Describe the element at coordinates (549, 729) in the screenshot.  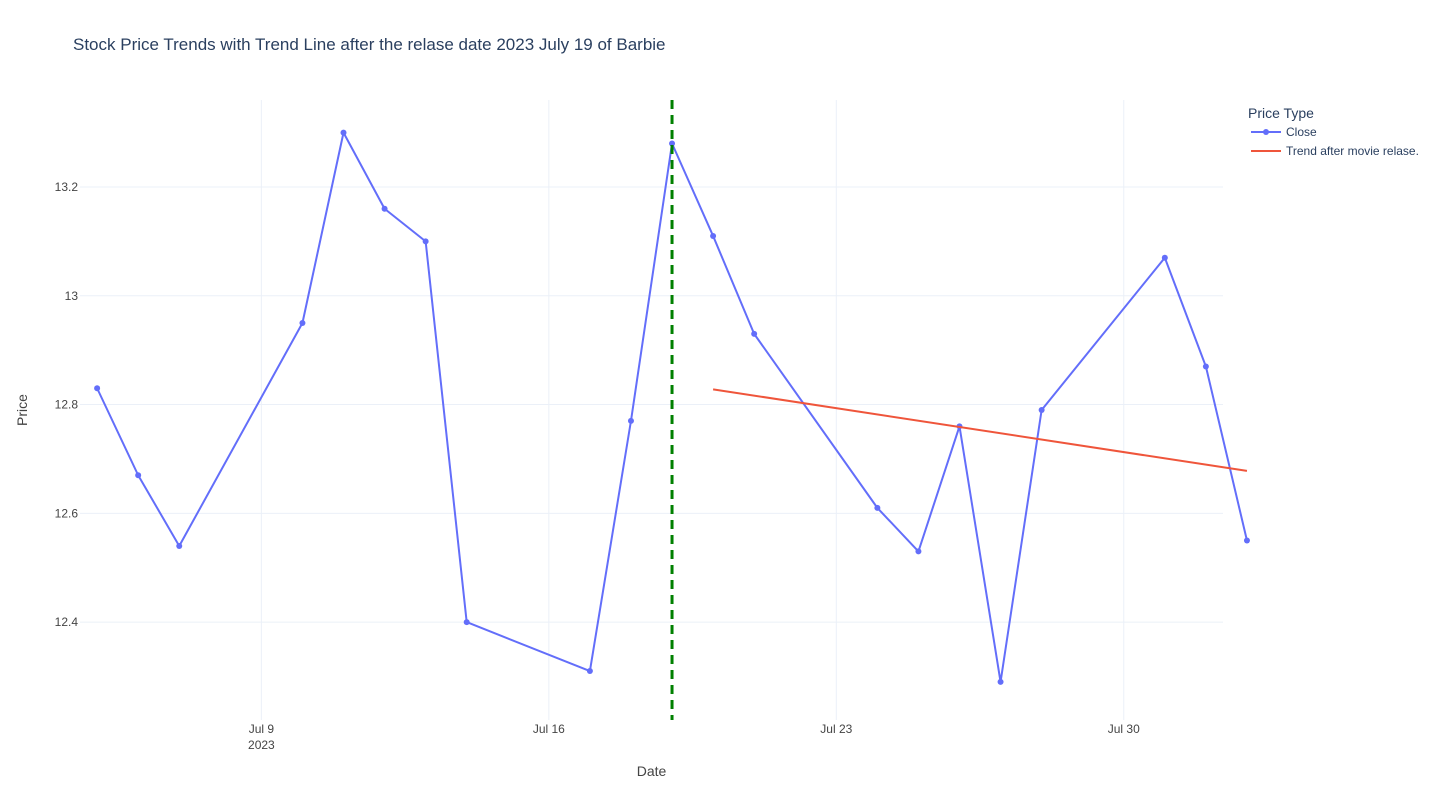
I see `x-tick-label: Jul 16` at that location.